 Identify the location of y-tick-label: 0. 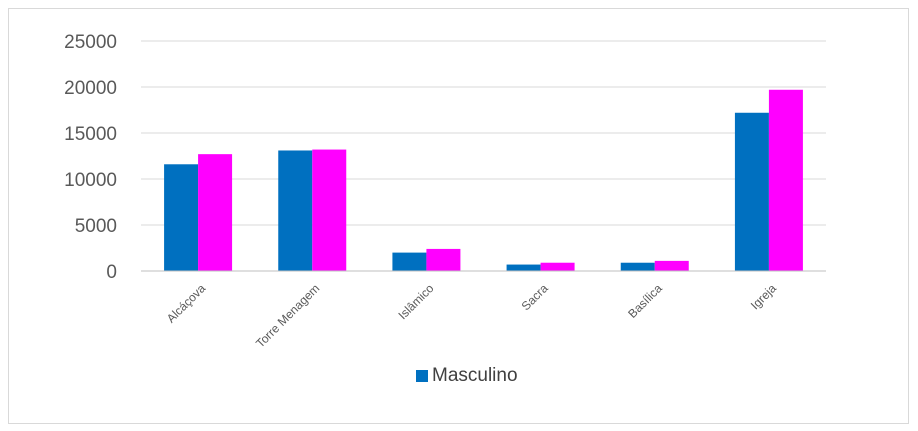
(111, 272).